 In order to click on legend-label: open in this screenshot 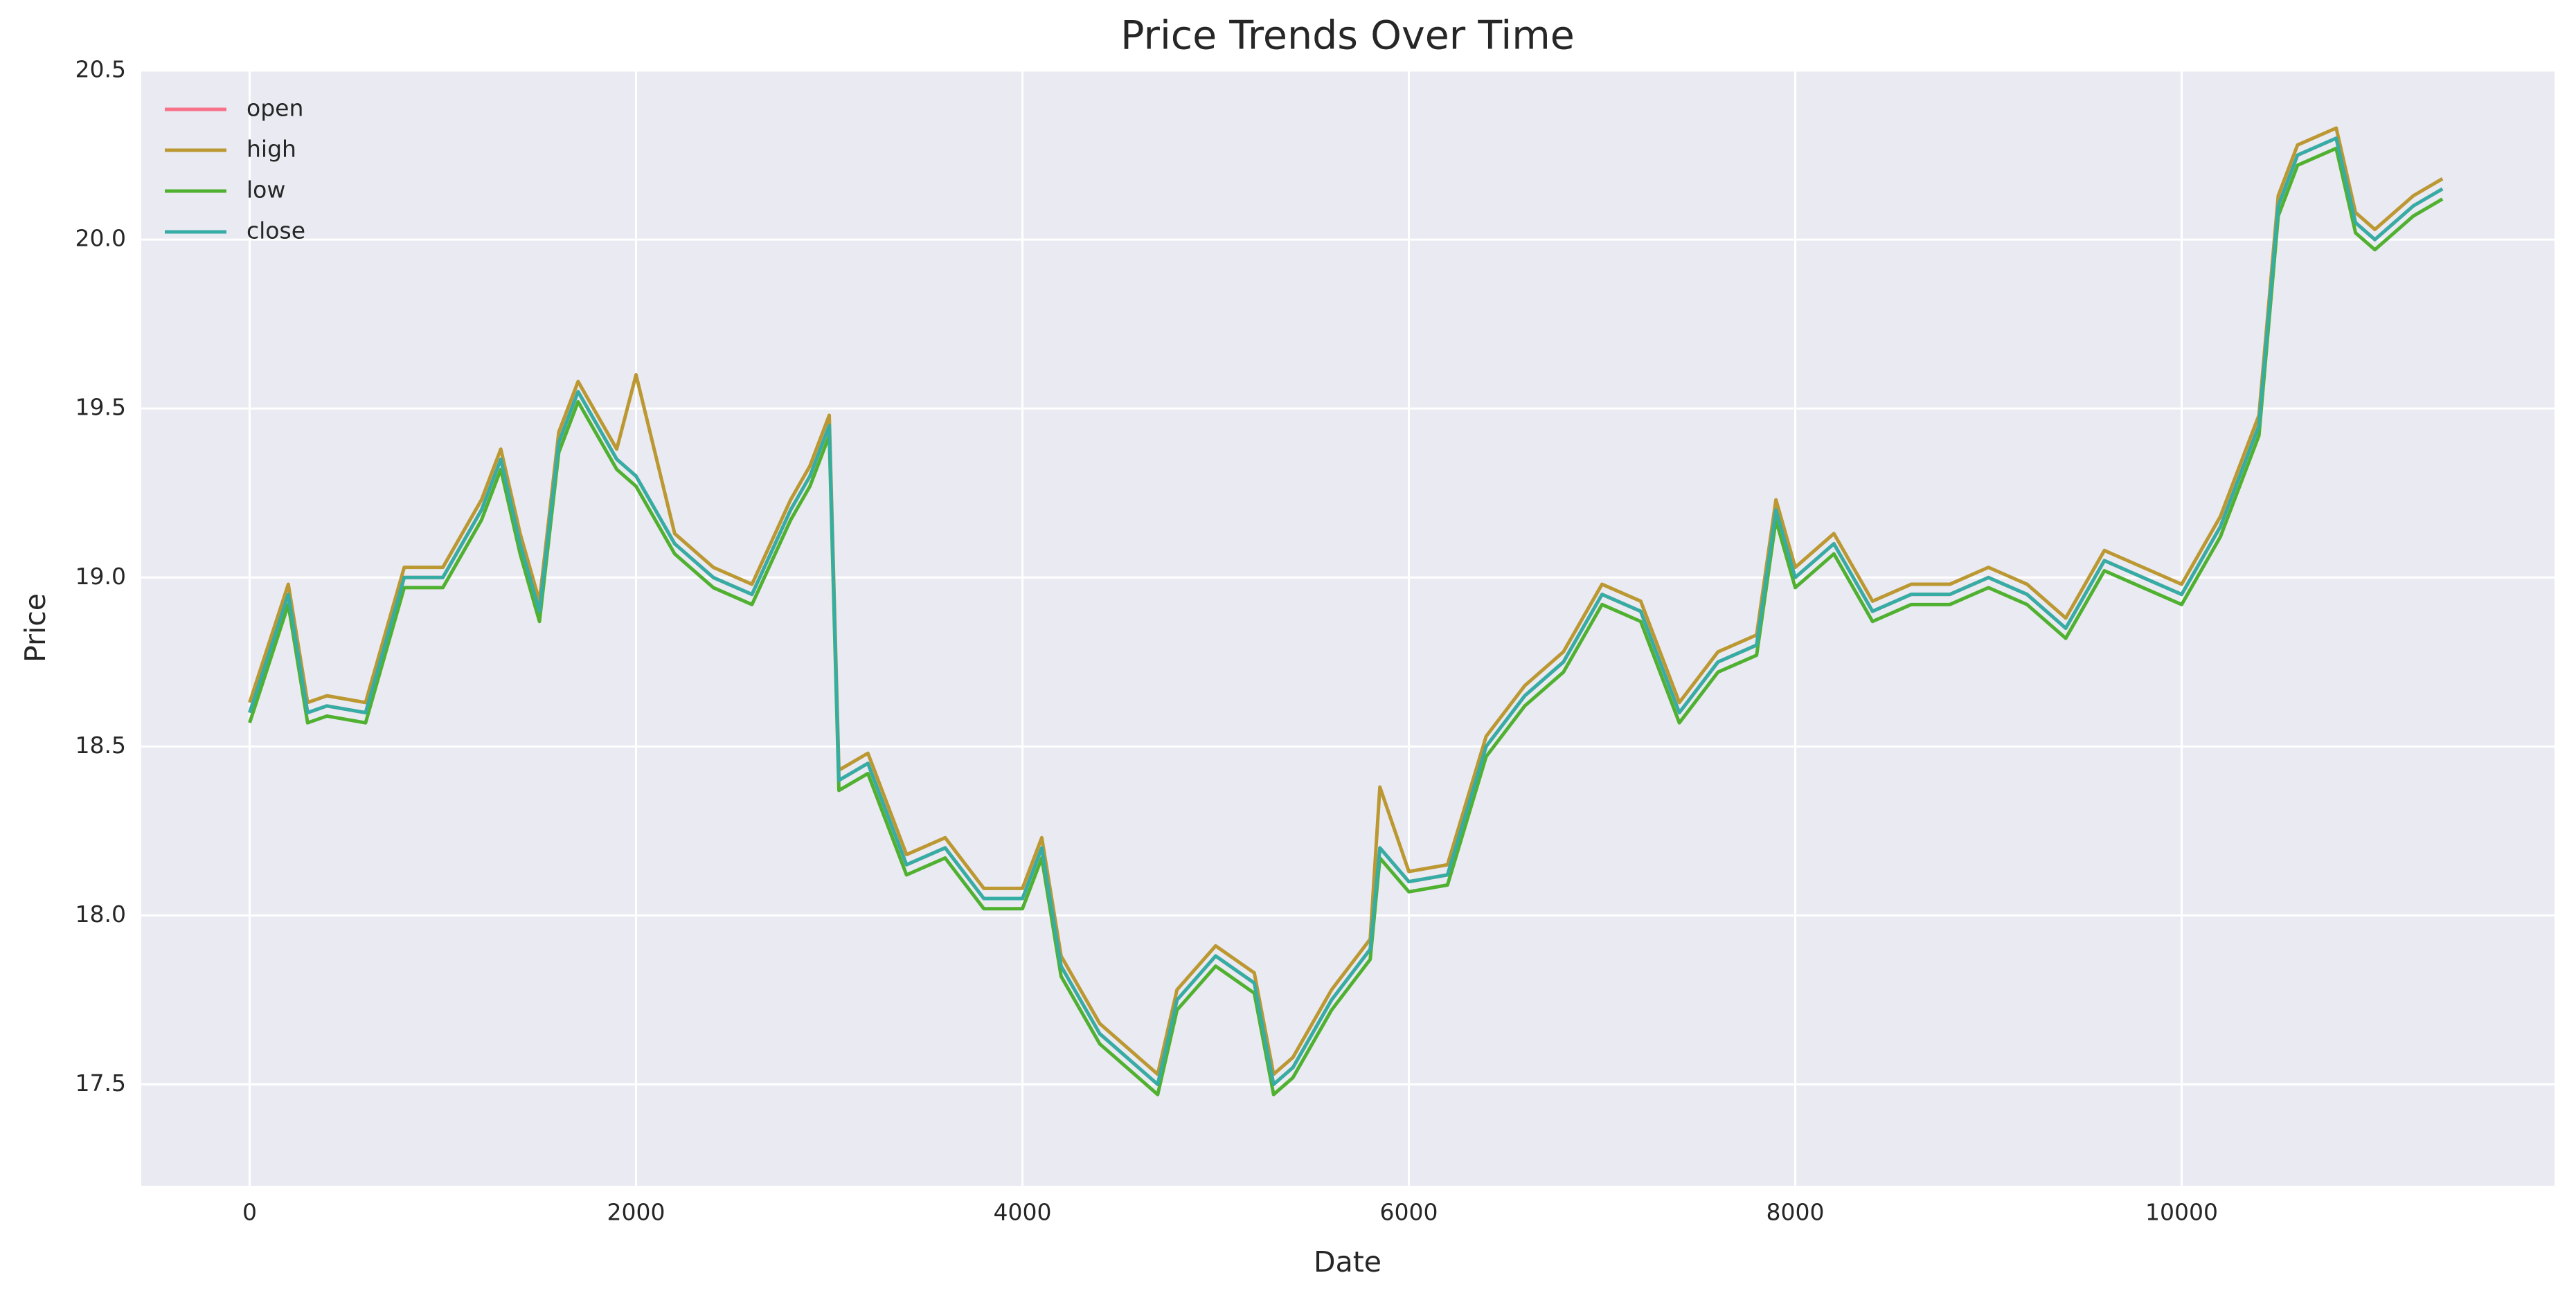, I will do `click(275, 108)`.